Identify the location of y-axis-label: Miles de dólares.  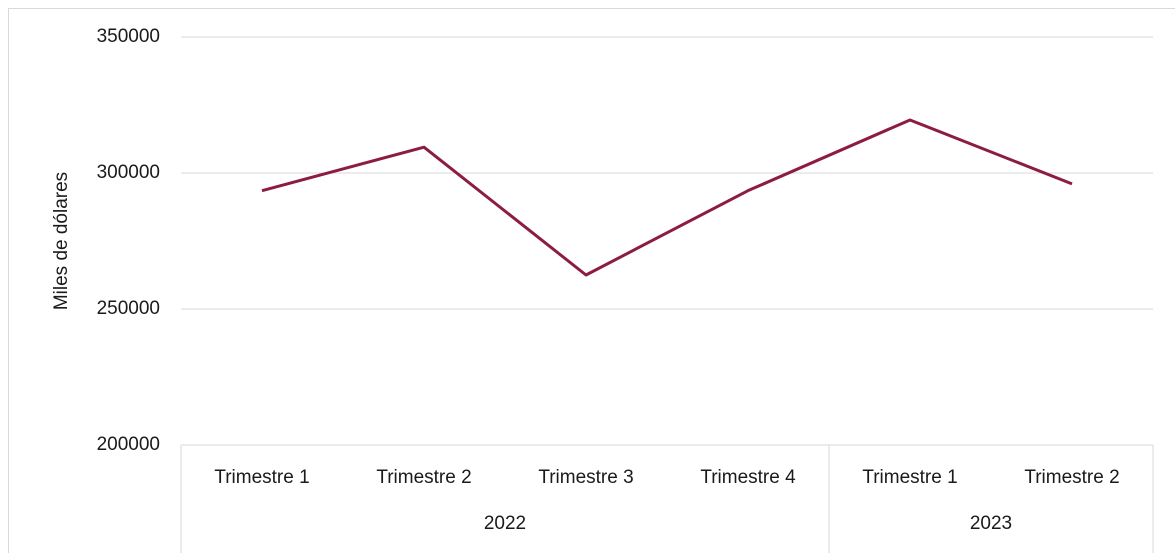
(61, 241).